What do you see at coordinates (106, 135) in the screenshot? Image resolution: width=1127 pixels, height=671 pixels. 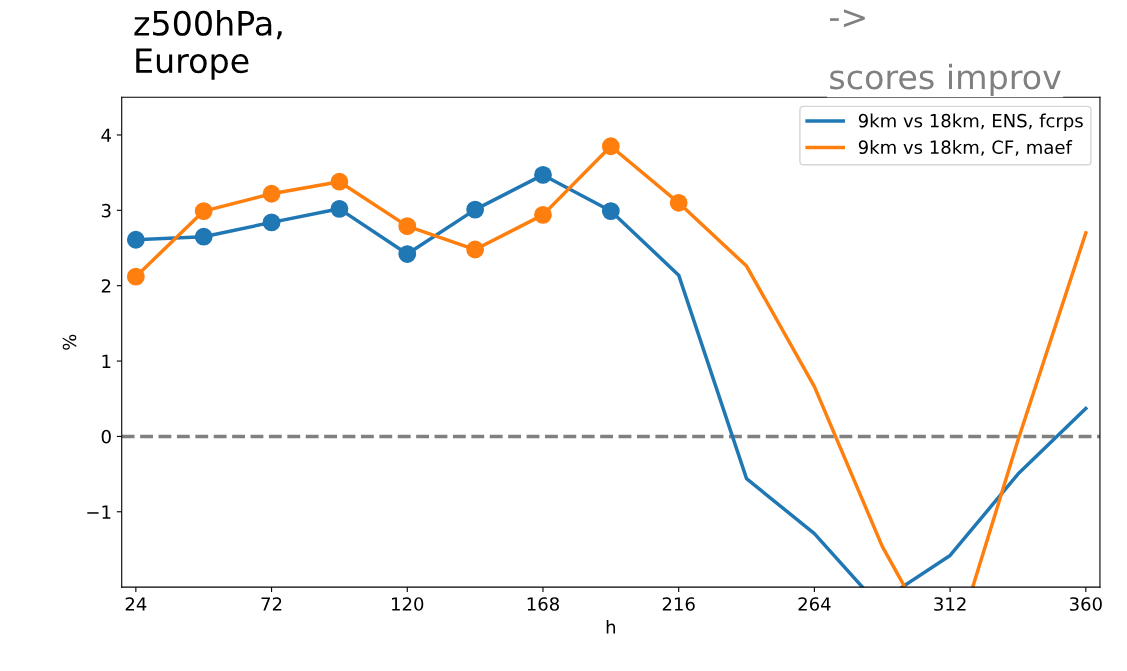 I see `y-tick-label: 4` at bounding box center [106, 135].